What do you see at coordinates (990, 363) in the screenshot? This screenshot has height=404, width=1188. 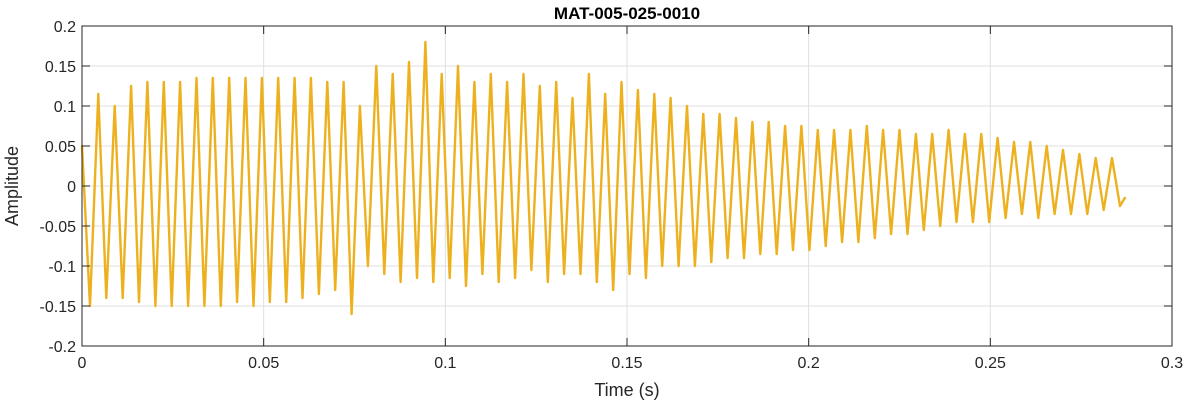 I see `x-tick-label: 0.25` at bounding box center [990, 363].